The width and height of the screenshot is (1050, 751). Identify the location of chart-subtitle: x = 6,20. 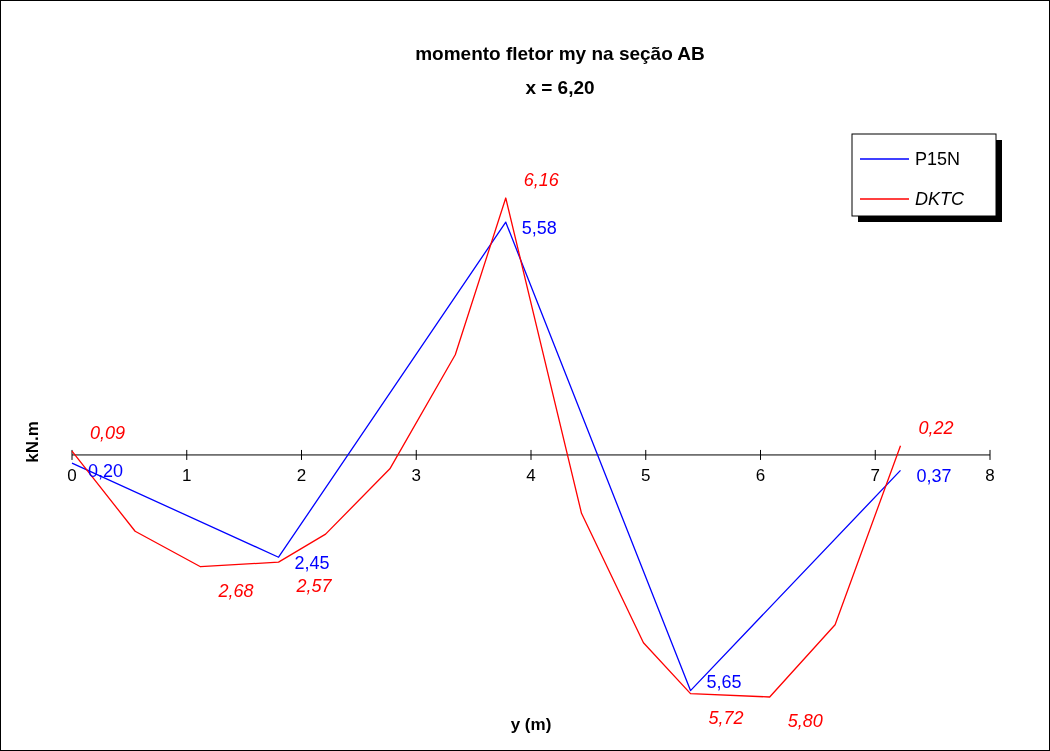
(560, 87).